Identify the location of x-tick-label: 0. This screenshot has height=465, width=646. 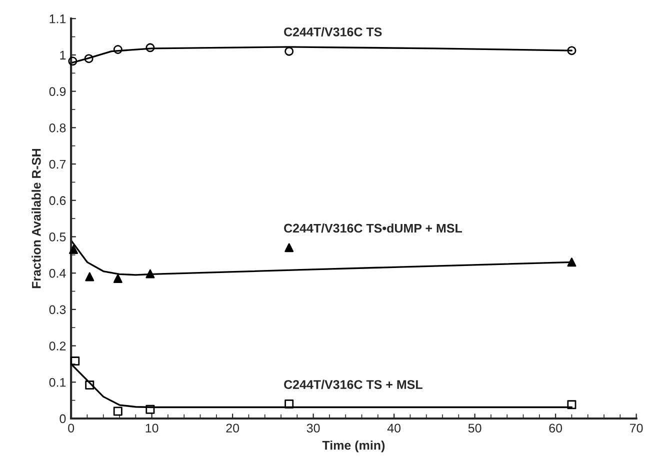
(71, 428).